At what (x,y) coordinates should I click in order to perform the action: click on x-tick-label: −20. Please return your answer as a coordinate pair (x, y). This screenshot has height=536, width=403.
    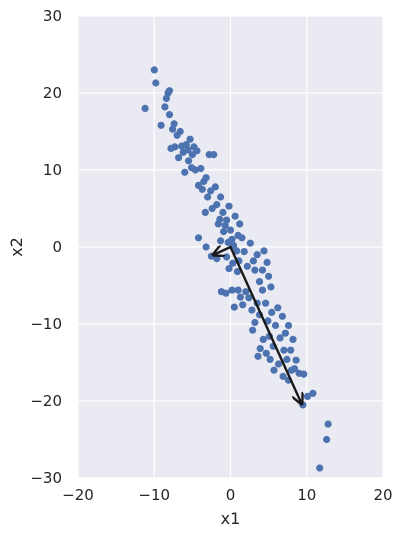
    Looking at the image, I should click on (78, 495).